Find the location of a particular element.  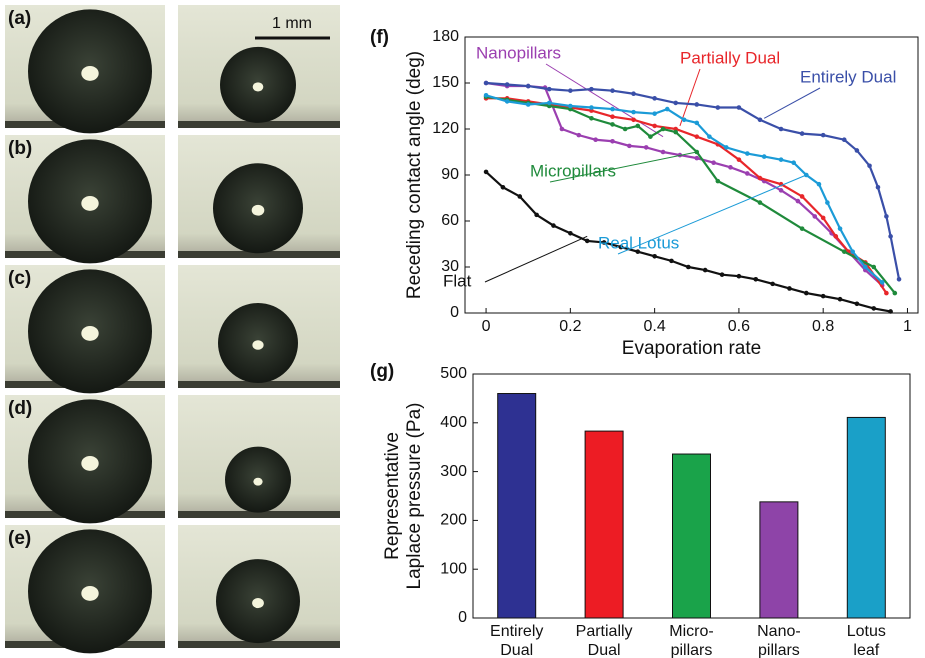

x-tick-label: 0.2 is located at coordinates (570, 326).